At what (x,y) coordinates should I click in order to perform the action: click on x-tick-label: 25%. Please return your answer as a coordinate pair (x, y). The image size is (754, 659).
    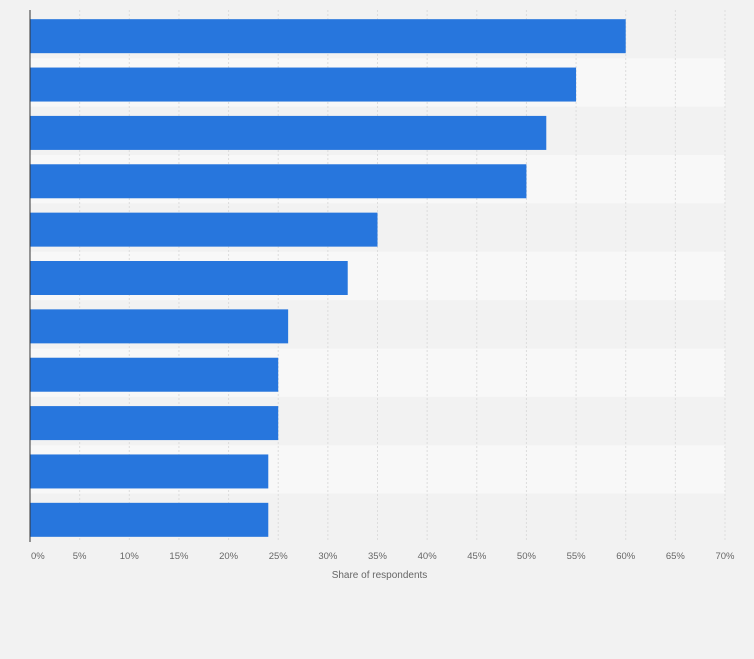
    Looking at the image, I should click on (279, 556).